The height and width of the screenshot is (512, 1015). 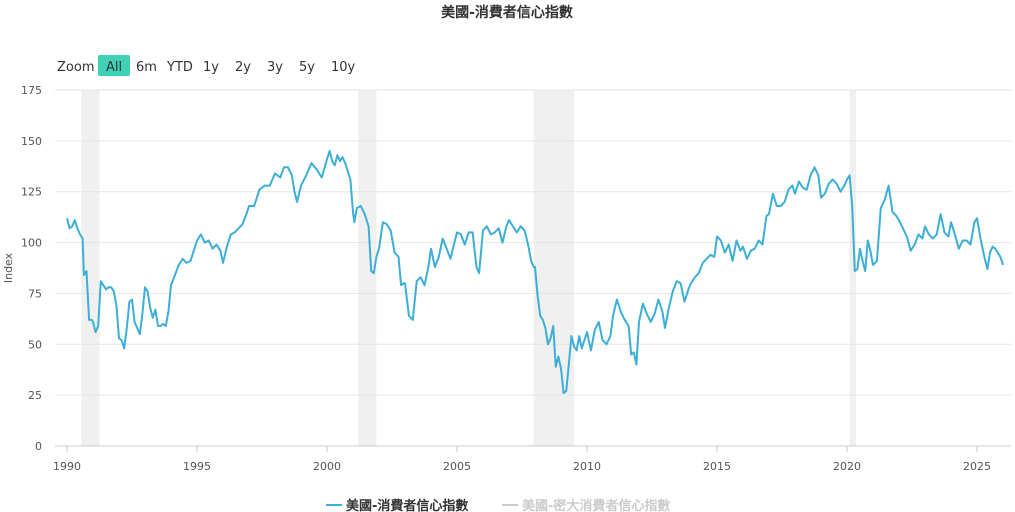 I want to click on x-tick-label: 2005, so click(x=457, y=466).